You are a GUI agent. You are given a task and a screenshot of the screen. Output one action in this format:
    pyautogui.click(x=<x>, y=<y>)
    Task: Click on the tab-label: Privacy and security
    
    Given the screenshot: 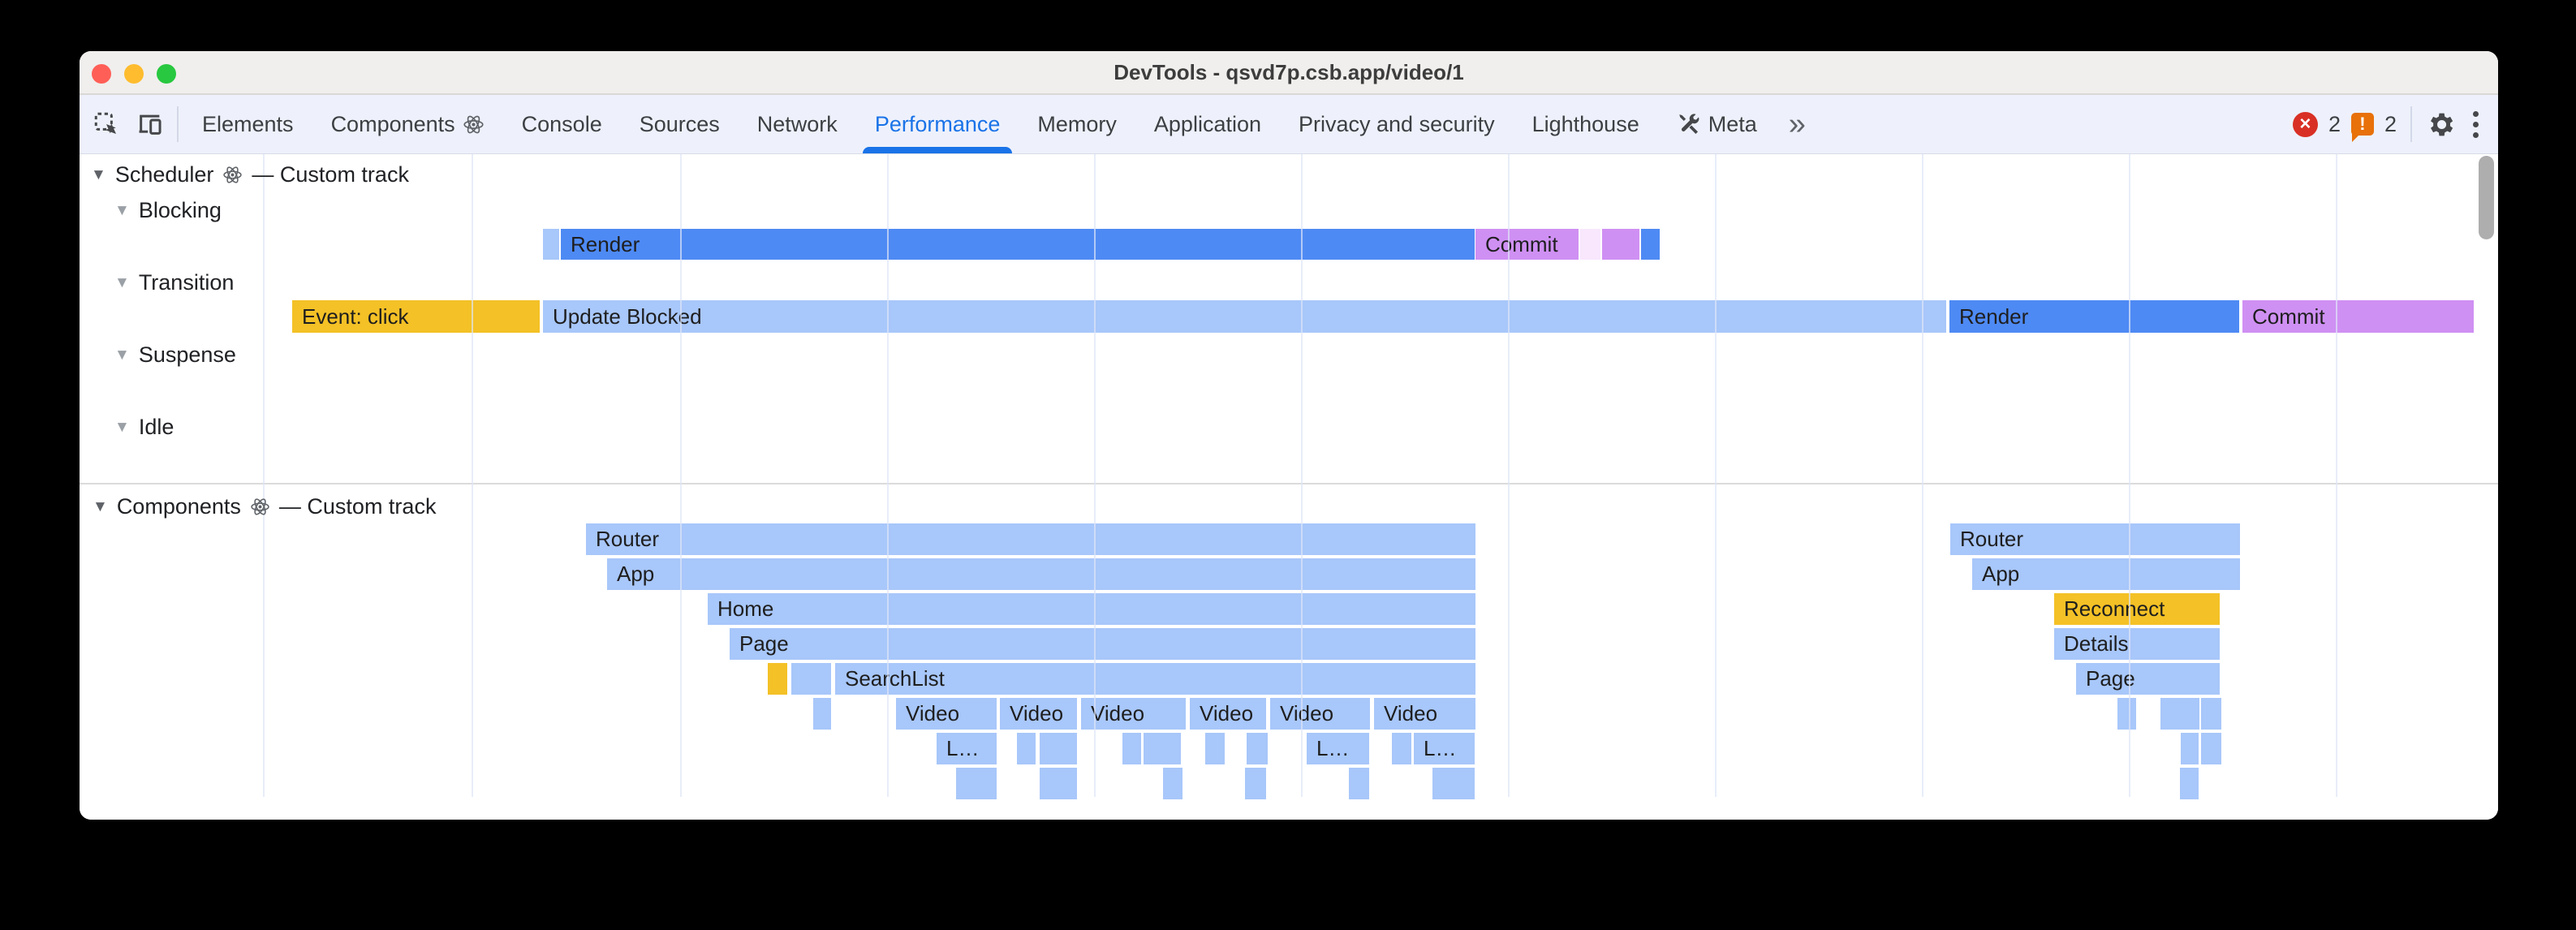 What is the action you would take?
    pyautogui.click(x=1397, y=123)
    